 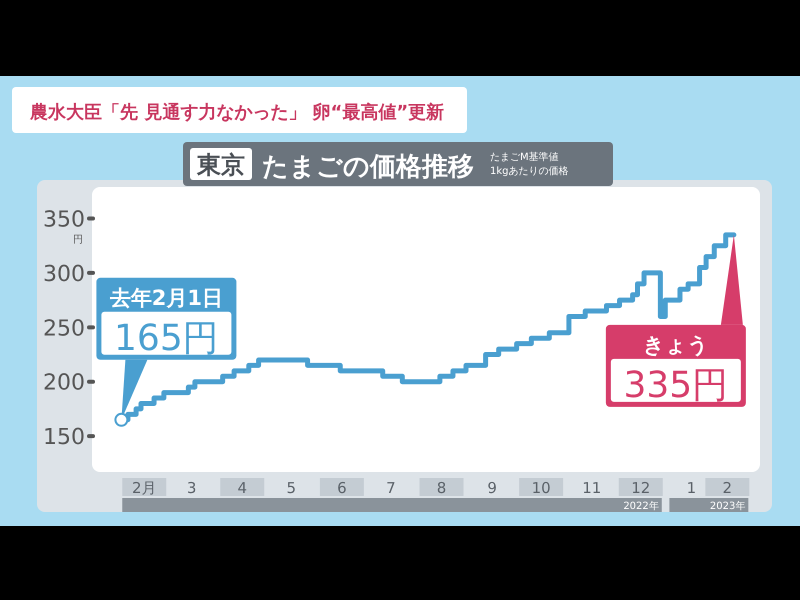 I want to click on x-tick-label: 7, so click(x=391, y=488).